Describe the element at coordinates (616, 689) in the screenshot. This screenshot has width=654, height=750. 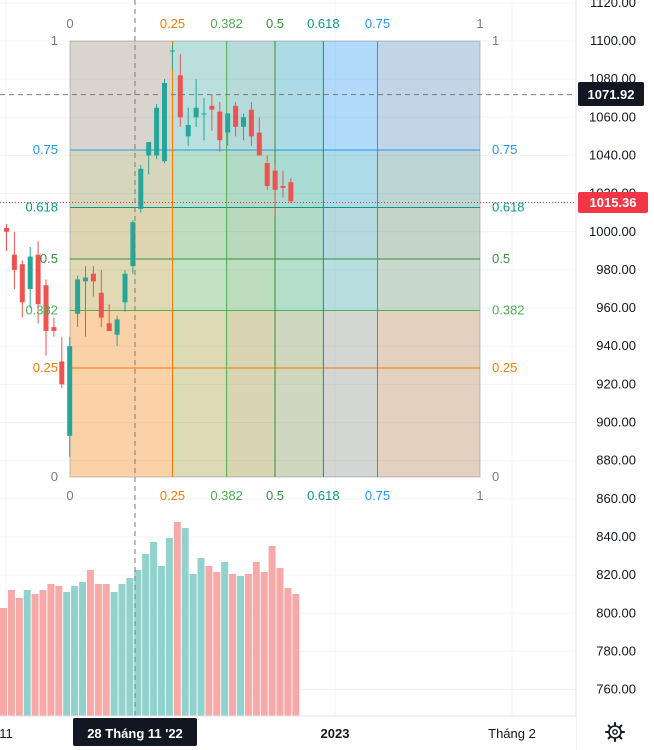
I see `price-label: 760.00` at that location.